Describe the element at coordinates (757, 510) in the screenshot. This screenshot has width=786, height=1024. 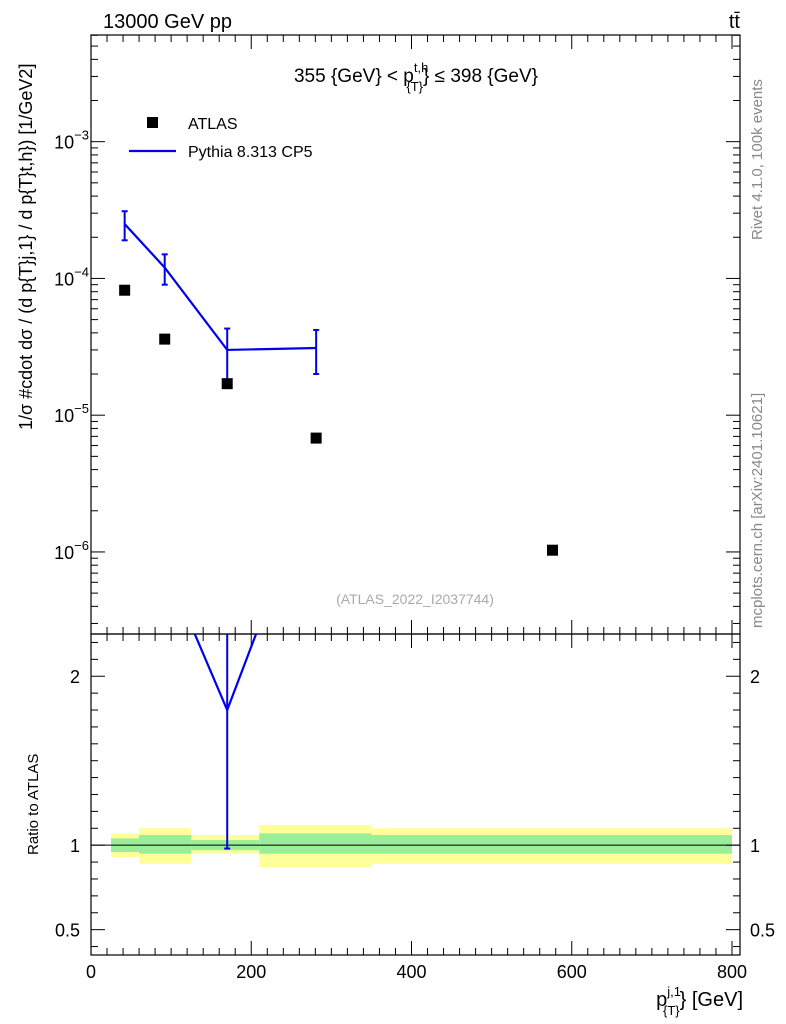
I see `mcplots-label: mcplots.cern.ch [arXiv:2401.10621]` at that location.